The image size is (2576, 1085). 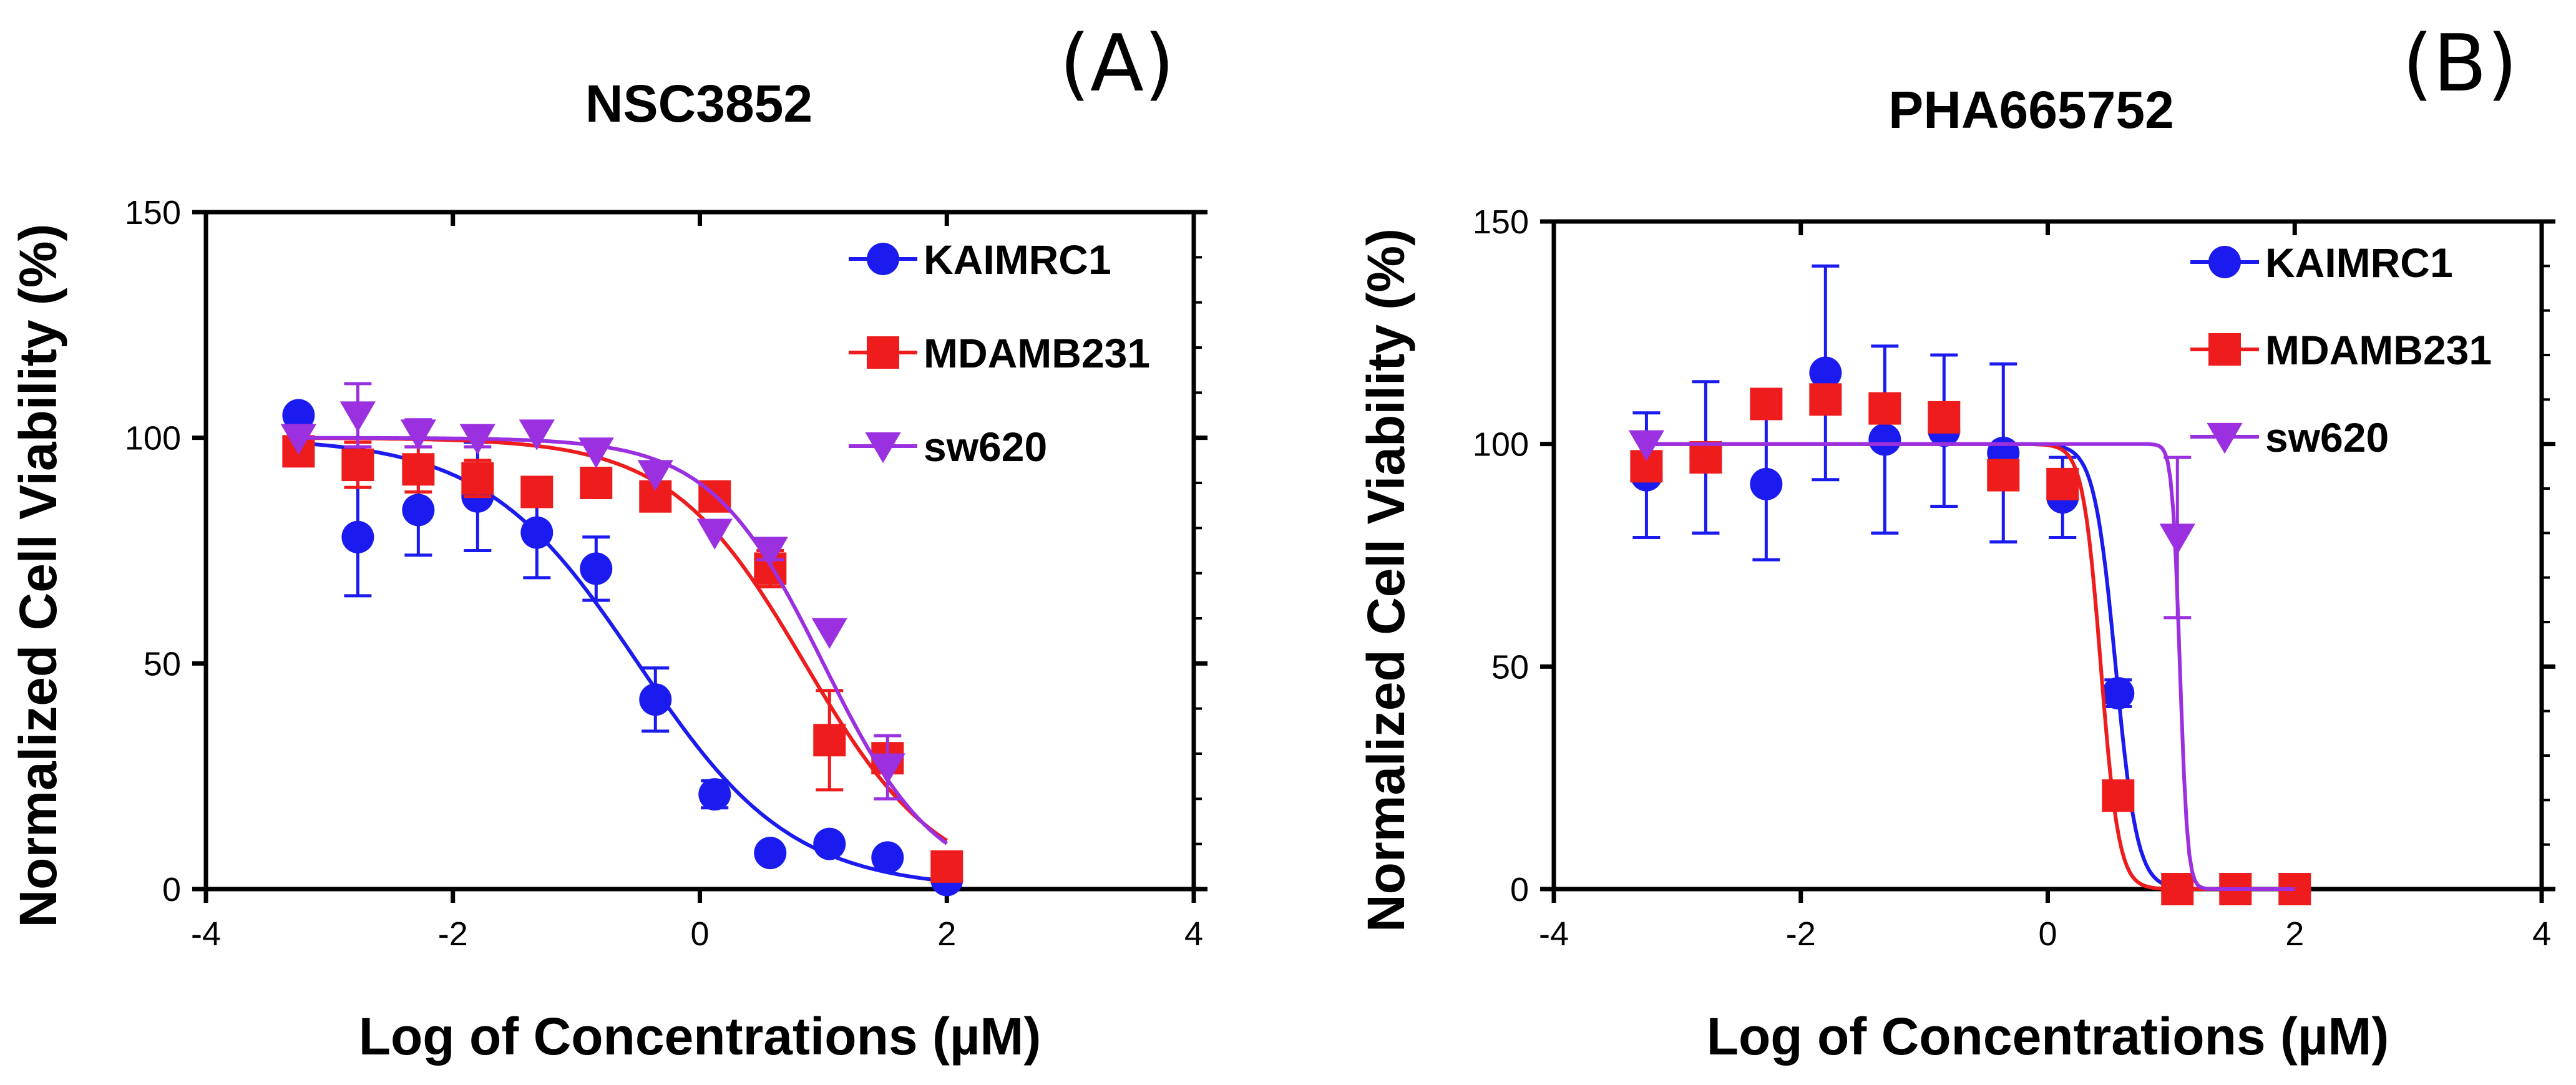 I want to click on panel-label: (B), so click(x=2460, y=63).